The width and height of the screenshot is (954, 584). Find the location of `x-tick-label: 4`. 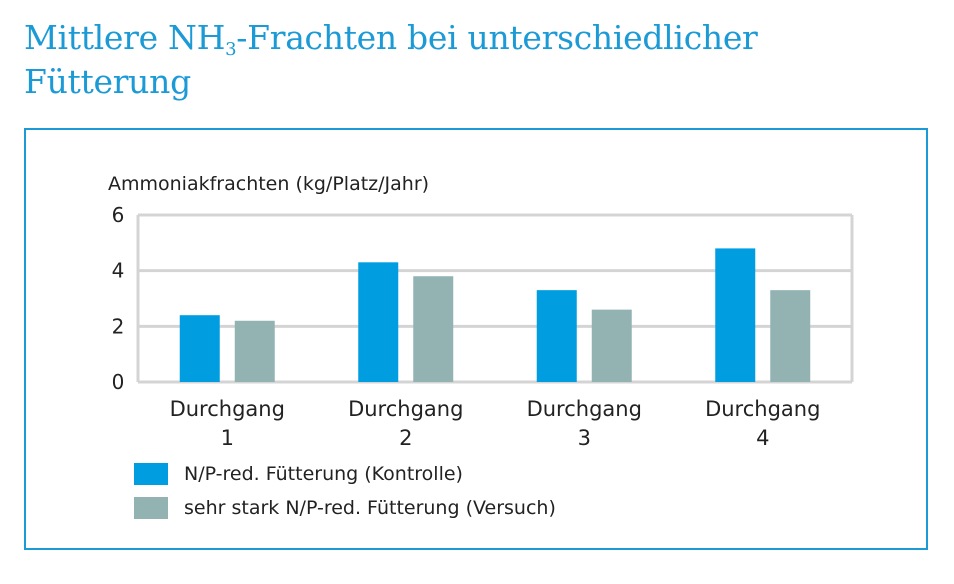

x-tick-label: 4 is located at coordinates (762, 438).